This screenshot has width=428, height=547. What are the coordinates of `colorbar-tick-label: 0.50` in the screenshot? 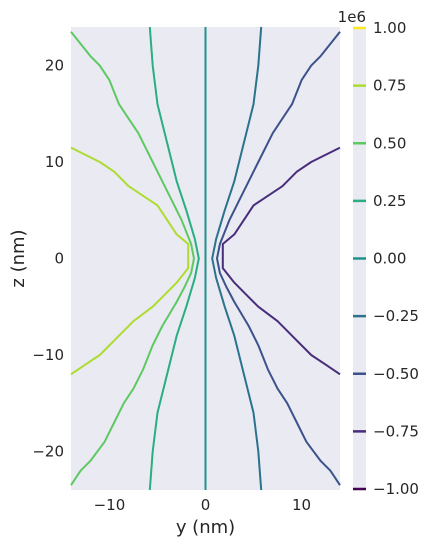 It's located at (389, 143).